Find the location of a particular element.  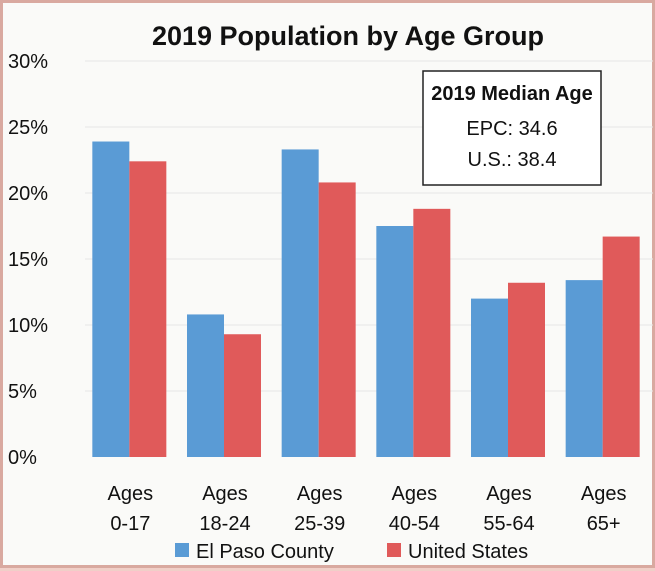

x-tick-label: 55-64 is located at coordinates (508, 524).